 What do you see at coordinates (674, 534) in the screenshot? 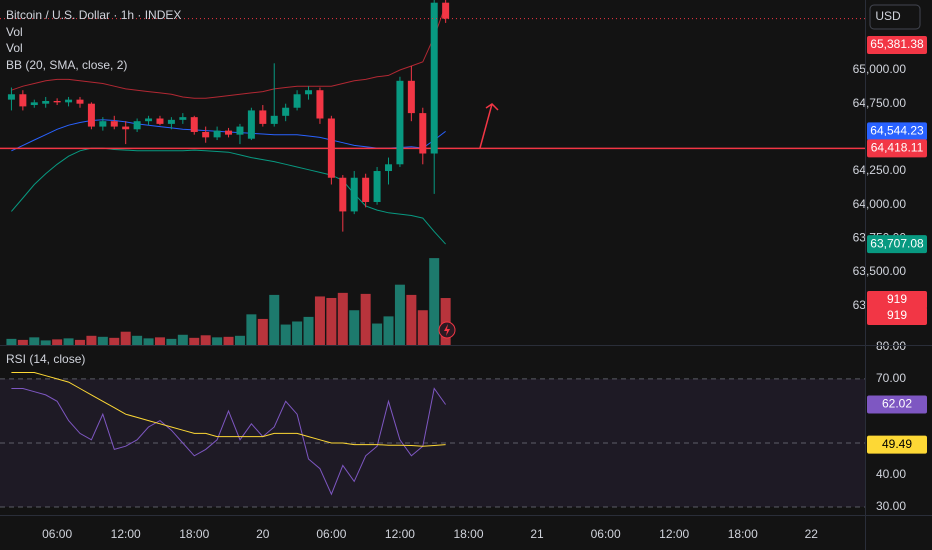
I see `x-tick-label: 12:00` at bounding box center [674, 534].